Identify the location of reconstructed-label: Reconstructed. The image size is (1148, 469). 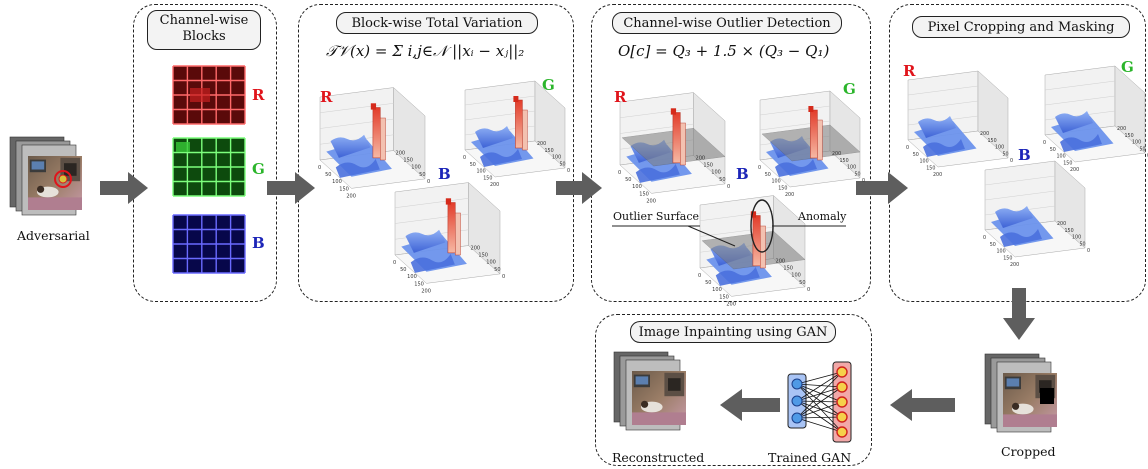
(658, 457).